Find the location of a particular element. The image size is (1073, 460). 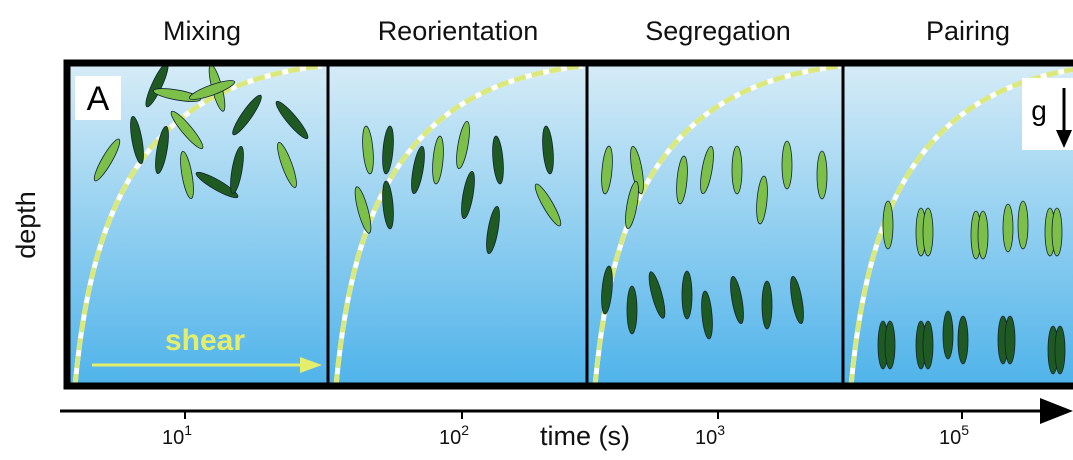

time-tick-label: 10² is located at coordinates (454, 435).